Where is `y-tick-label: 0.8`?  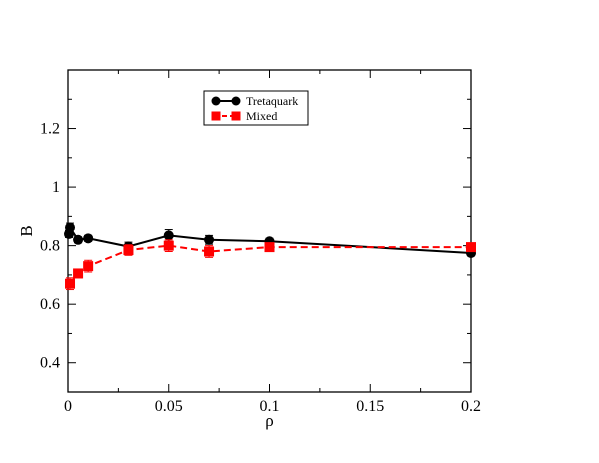
y-tick-label: 0.8 is located at coordinates (50, 246).